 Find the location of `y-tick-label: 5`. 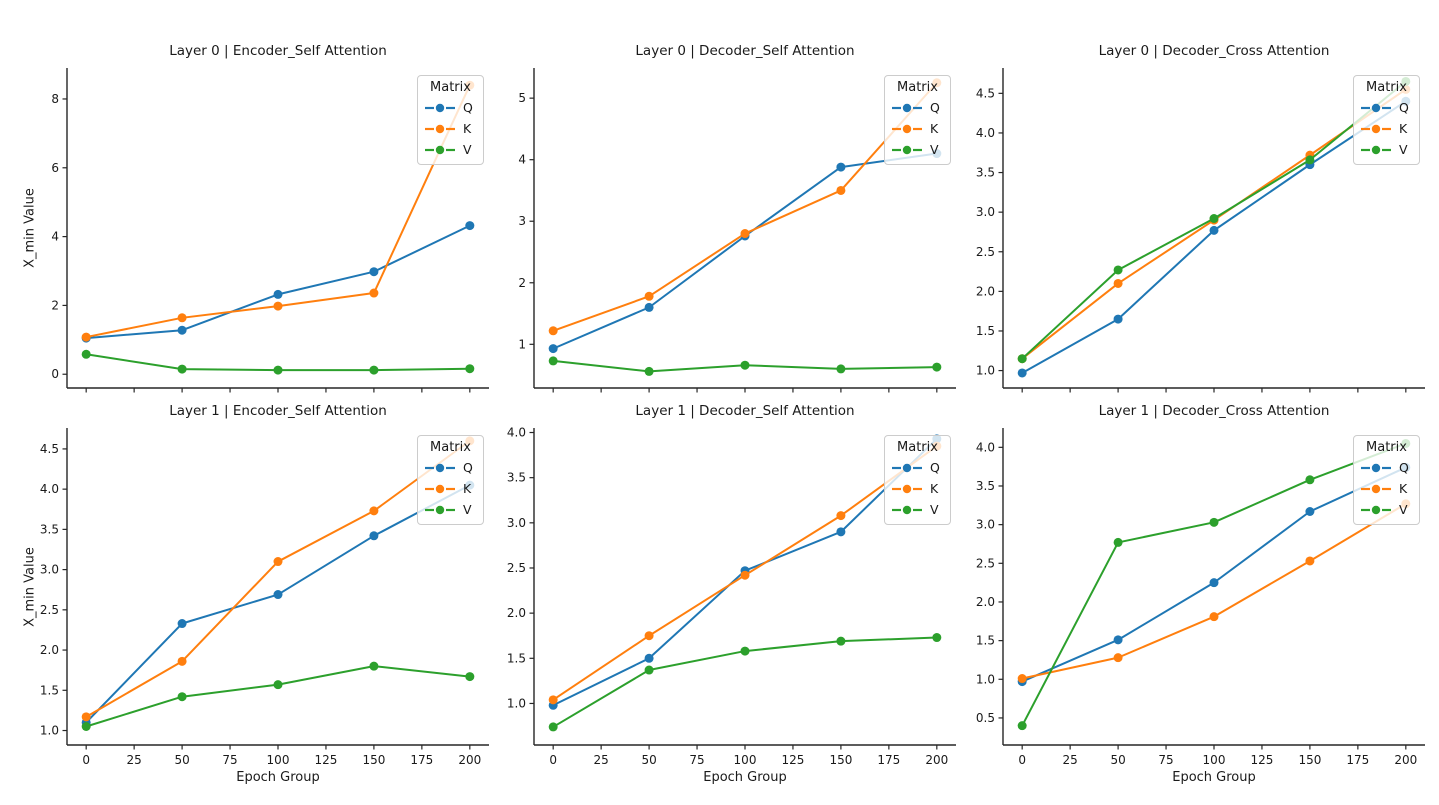

y-tick-label: 5 is located at coordinates (522, 98).